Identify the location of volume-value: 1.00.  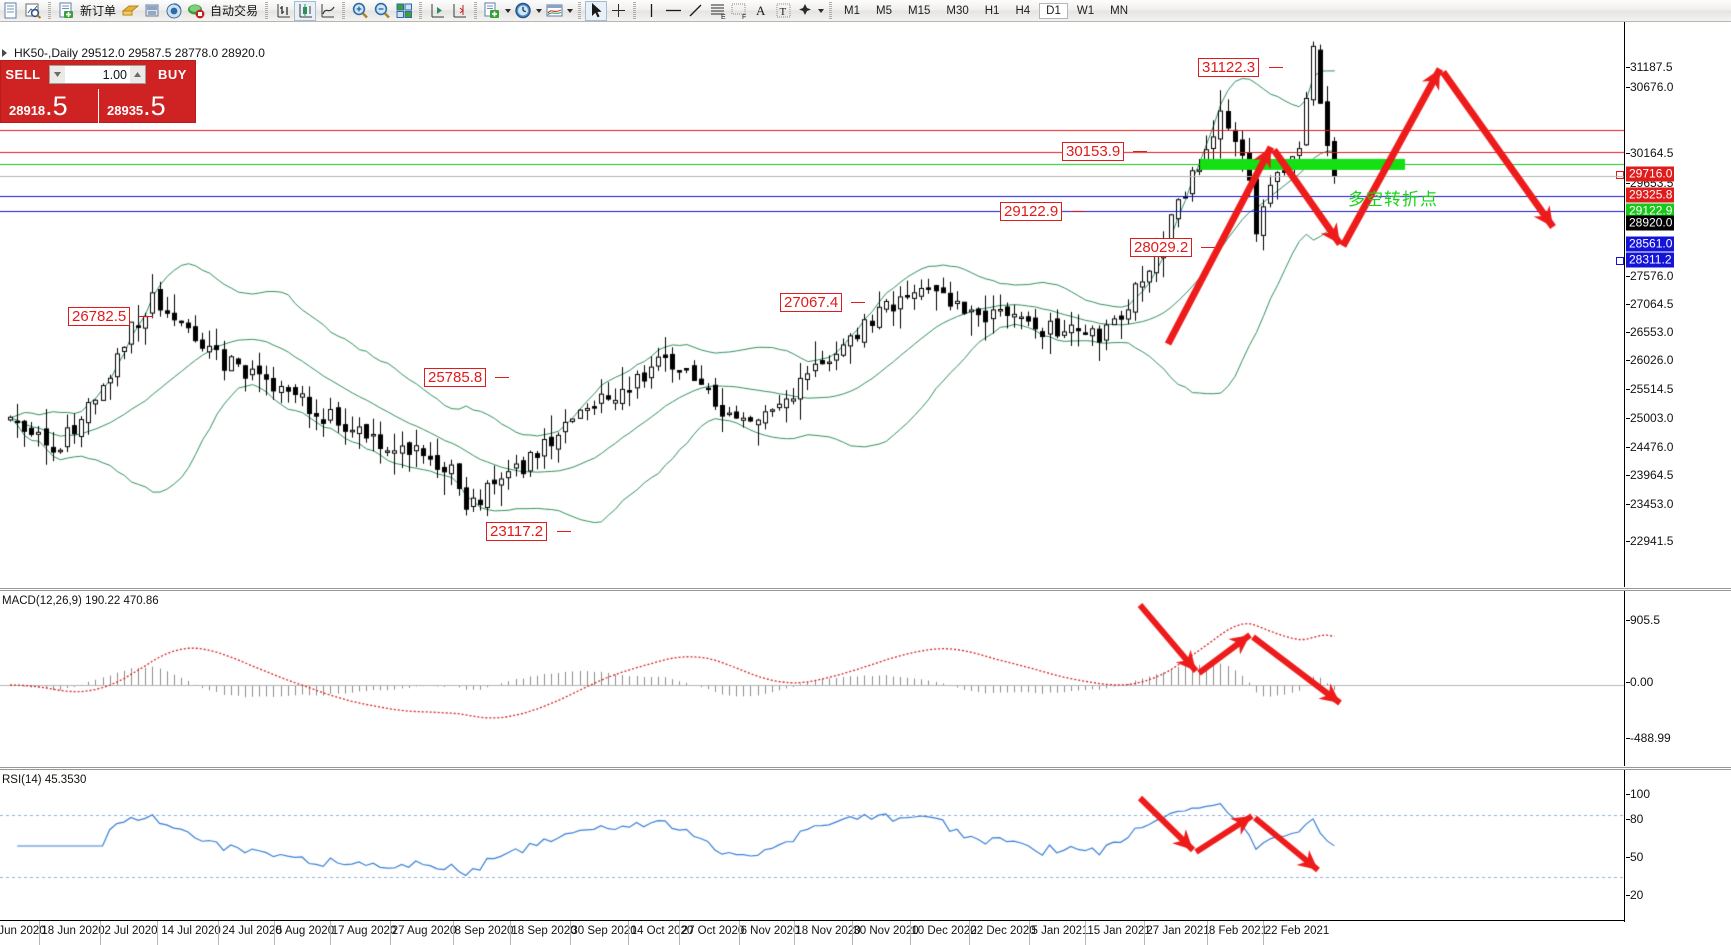
(98, 74).